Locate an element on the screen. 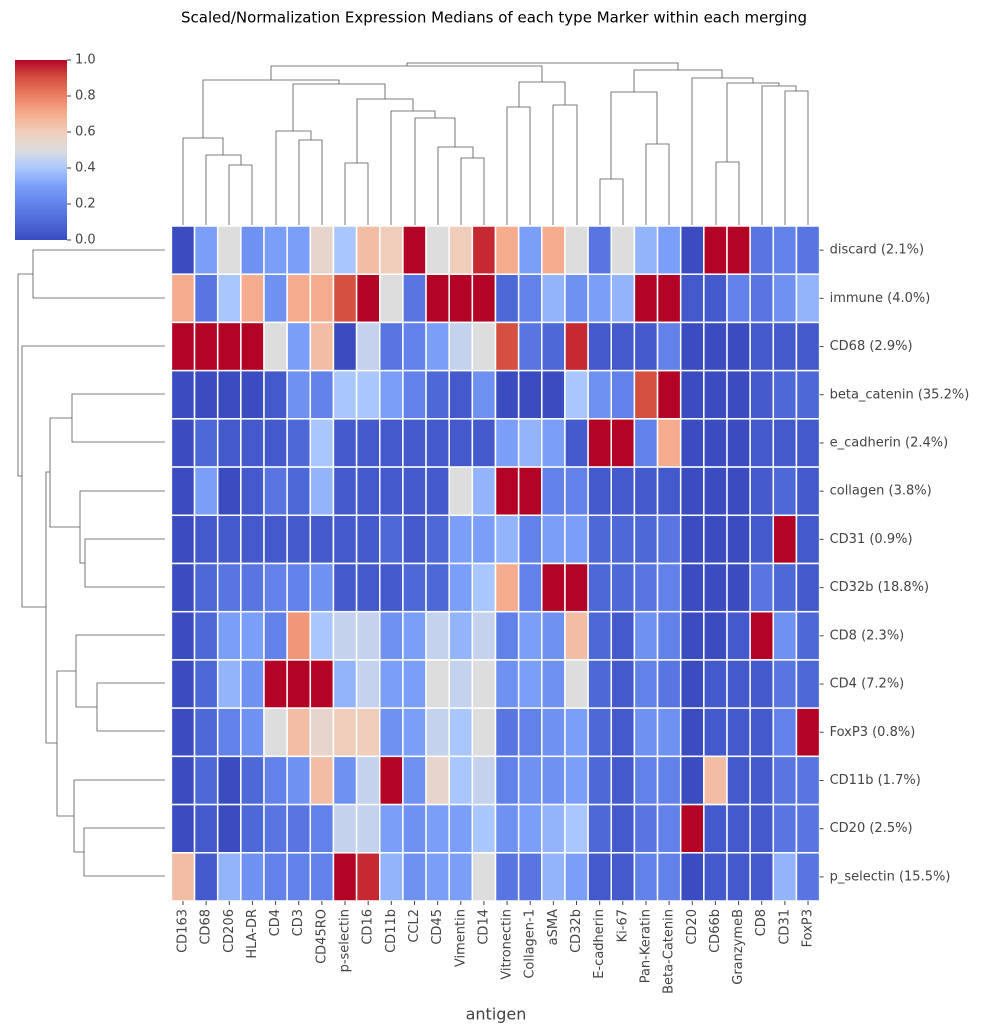 The width and height of the screenshot is (989, 1035). row-label: CD8 (2.3%) is located at coordinates (867, 635).